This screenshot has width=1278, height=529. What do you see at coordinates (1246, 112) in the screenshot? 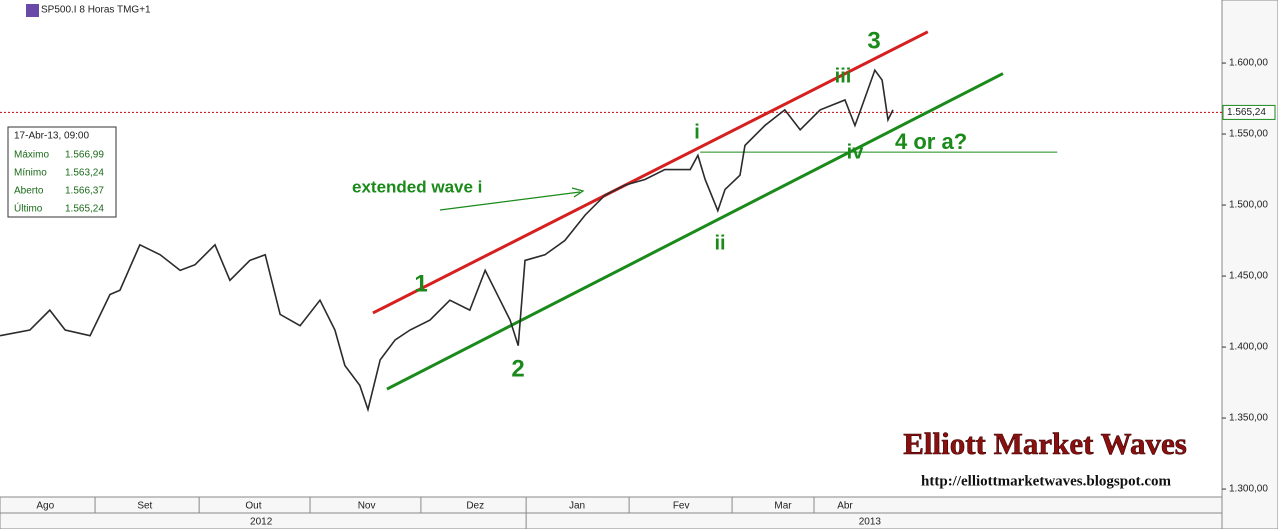
I see `price-tag-label: 1.565,24` at bounding box center [1246, 112].